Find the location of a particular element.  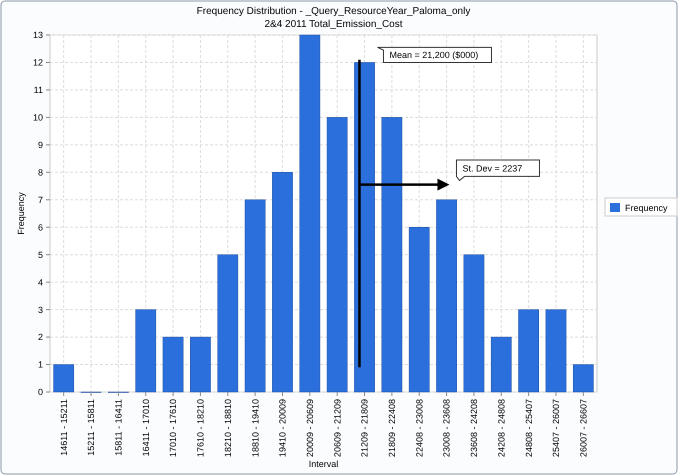

y-tick-label: 9 is located at coordinates (40, 145).